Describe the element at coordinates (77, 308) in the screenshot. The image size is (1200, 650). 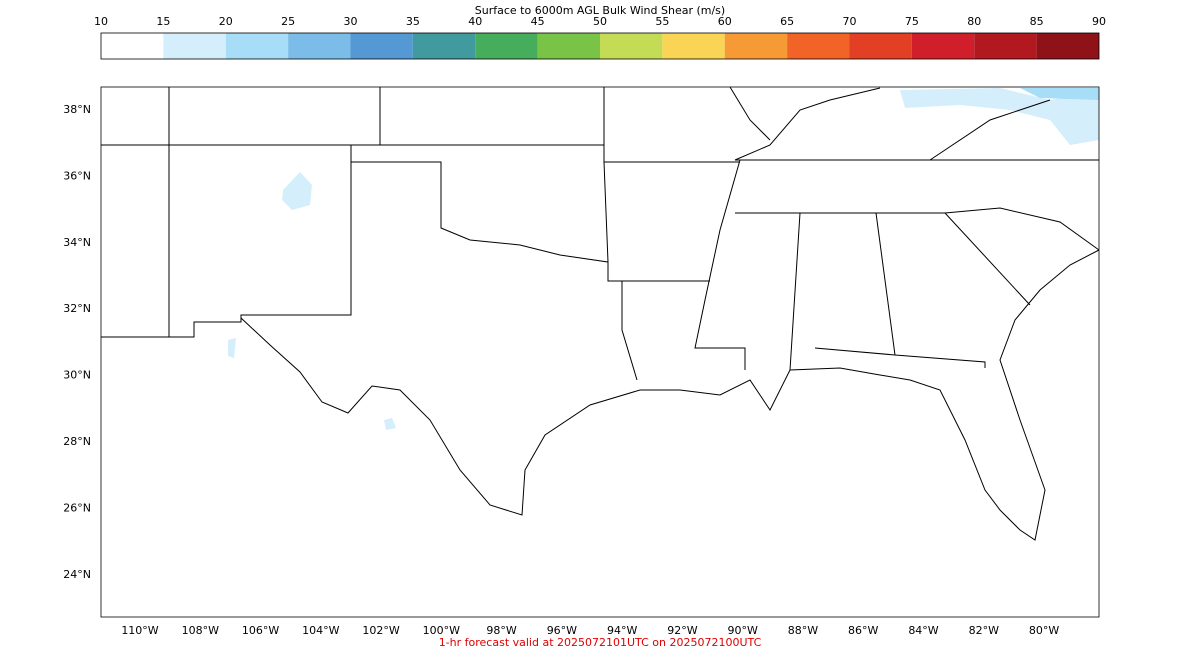
I see `lat-label: 32°N` at that location.